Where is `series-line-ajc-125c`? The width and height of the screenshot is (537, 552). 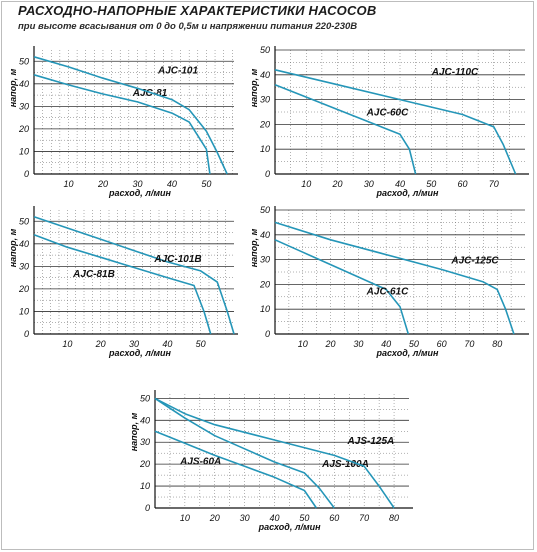 series-line-ajc-125c is located at coordinates (394, 278).